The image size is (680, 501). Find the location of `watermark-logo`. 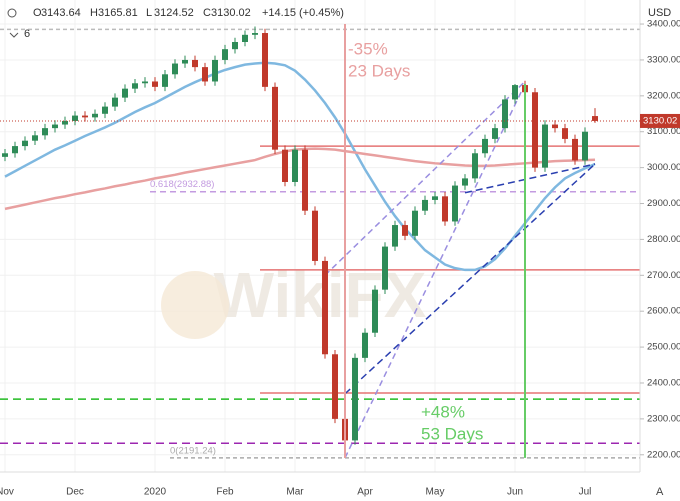

watermark-logo is located at coordinates (195, 305).